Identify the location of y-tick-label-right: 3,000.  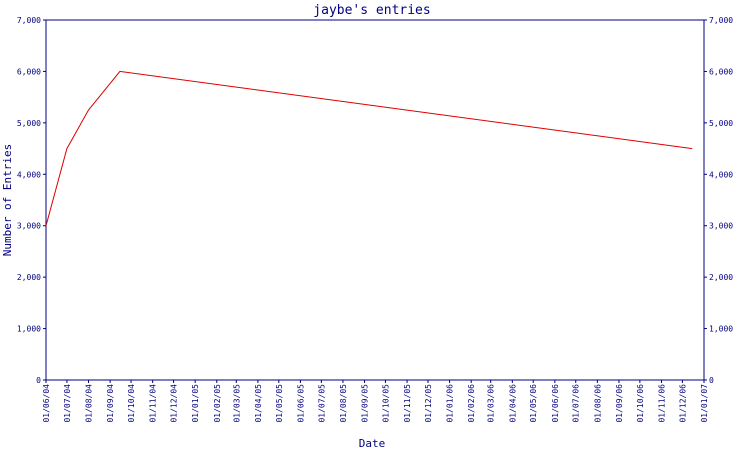
(721, 226).